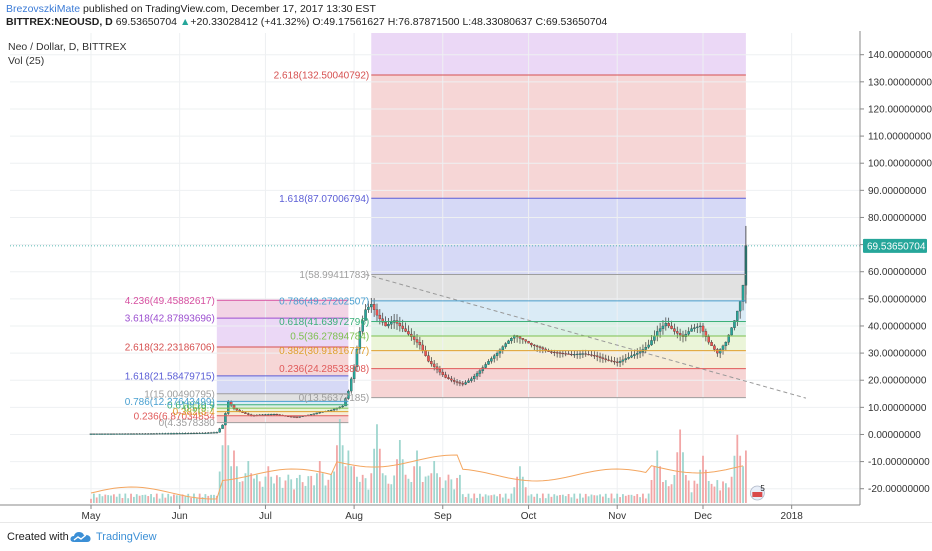 Image resolution: width=932 pixels, height=551 pixels. I want to click on fib-level-label-secondary: 2.618(32.23186706), so click(170, 348).